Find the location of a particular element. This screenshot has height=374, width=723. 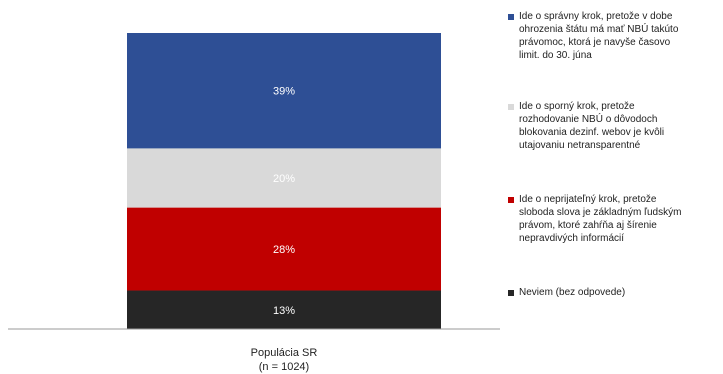

bar-segment-unacceptable-step is located at coordinates (284, 249).